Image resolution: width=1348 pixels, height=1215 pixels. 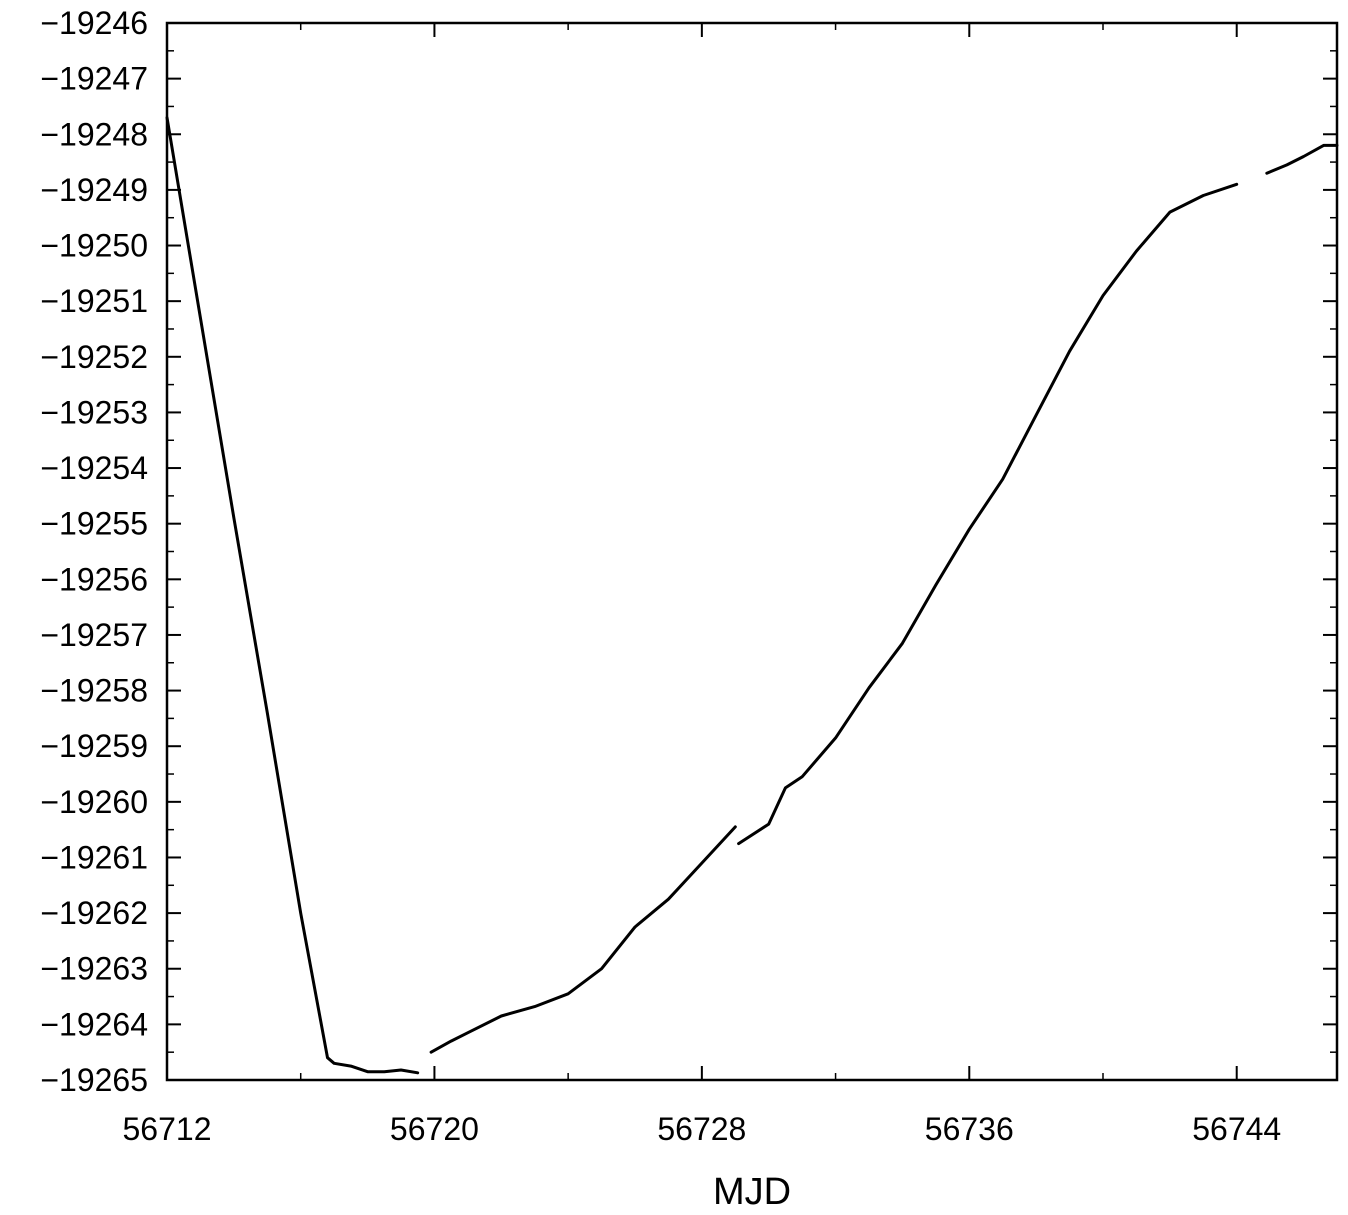 What do you see at coordinates (94, 802) in the screenshot?
I see `y-tick-label: −19260` at bounding box center [94, 802].